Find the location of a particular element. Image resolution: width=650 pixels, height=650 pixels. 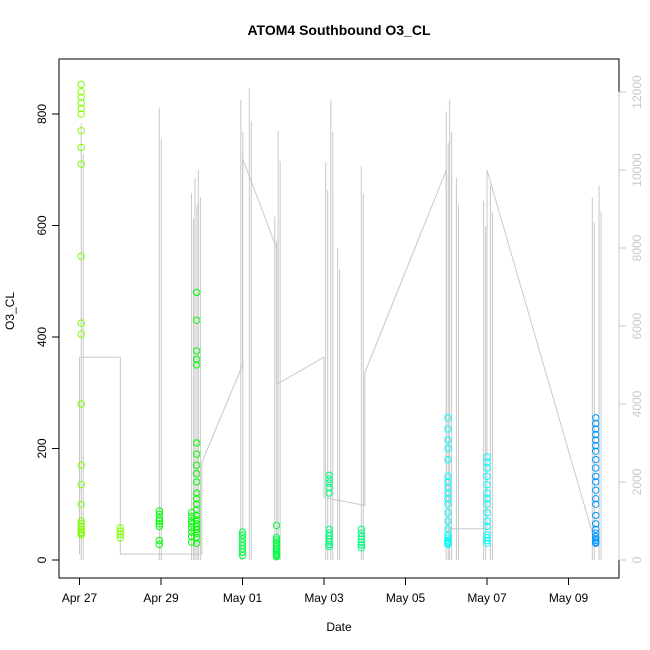

chart-title: ATOM4 Southbound O3_CL is located at coordinates (338, 30).